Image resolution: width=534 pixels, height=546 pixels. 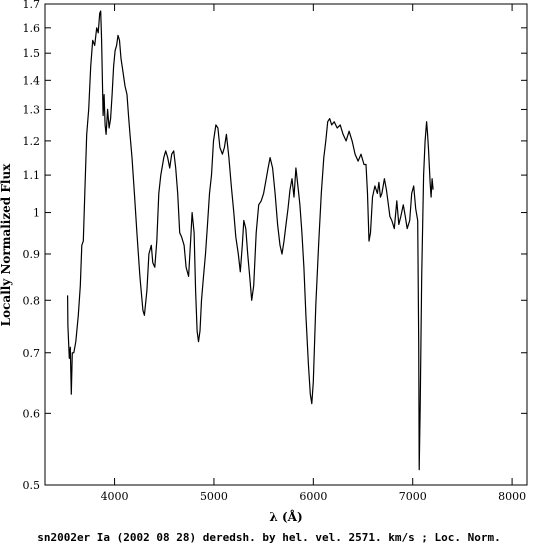 What do you see at coordinates (313, 496) in the screenshot?
I see `x-tick-label: 6000` at bounding box center [313, 496].